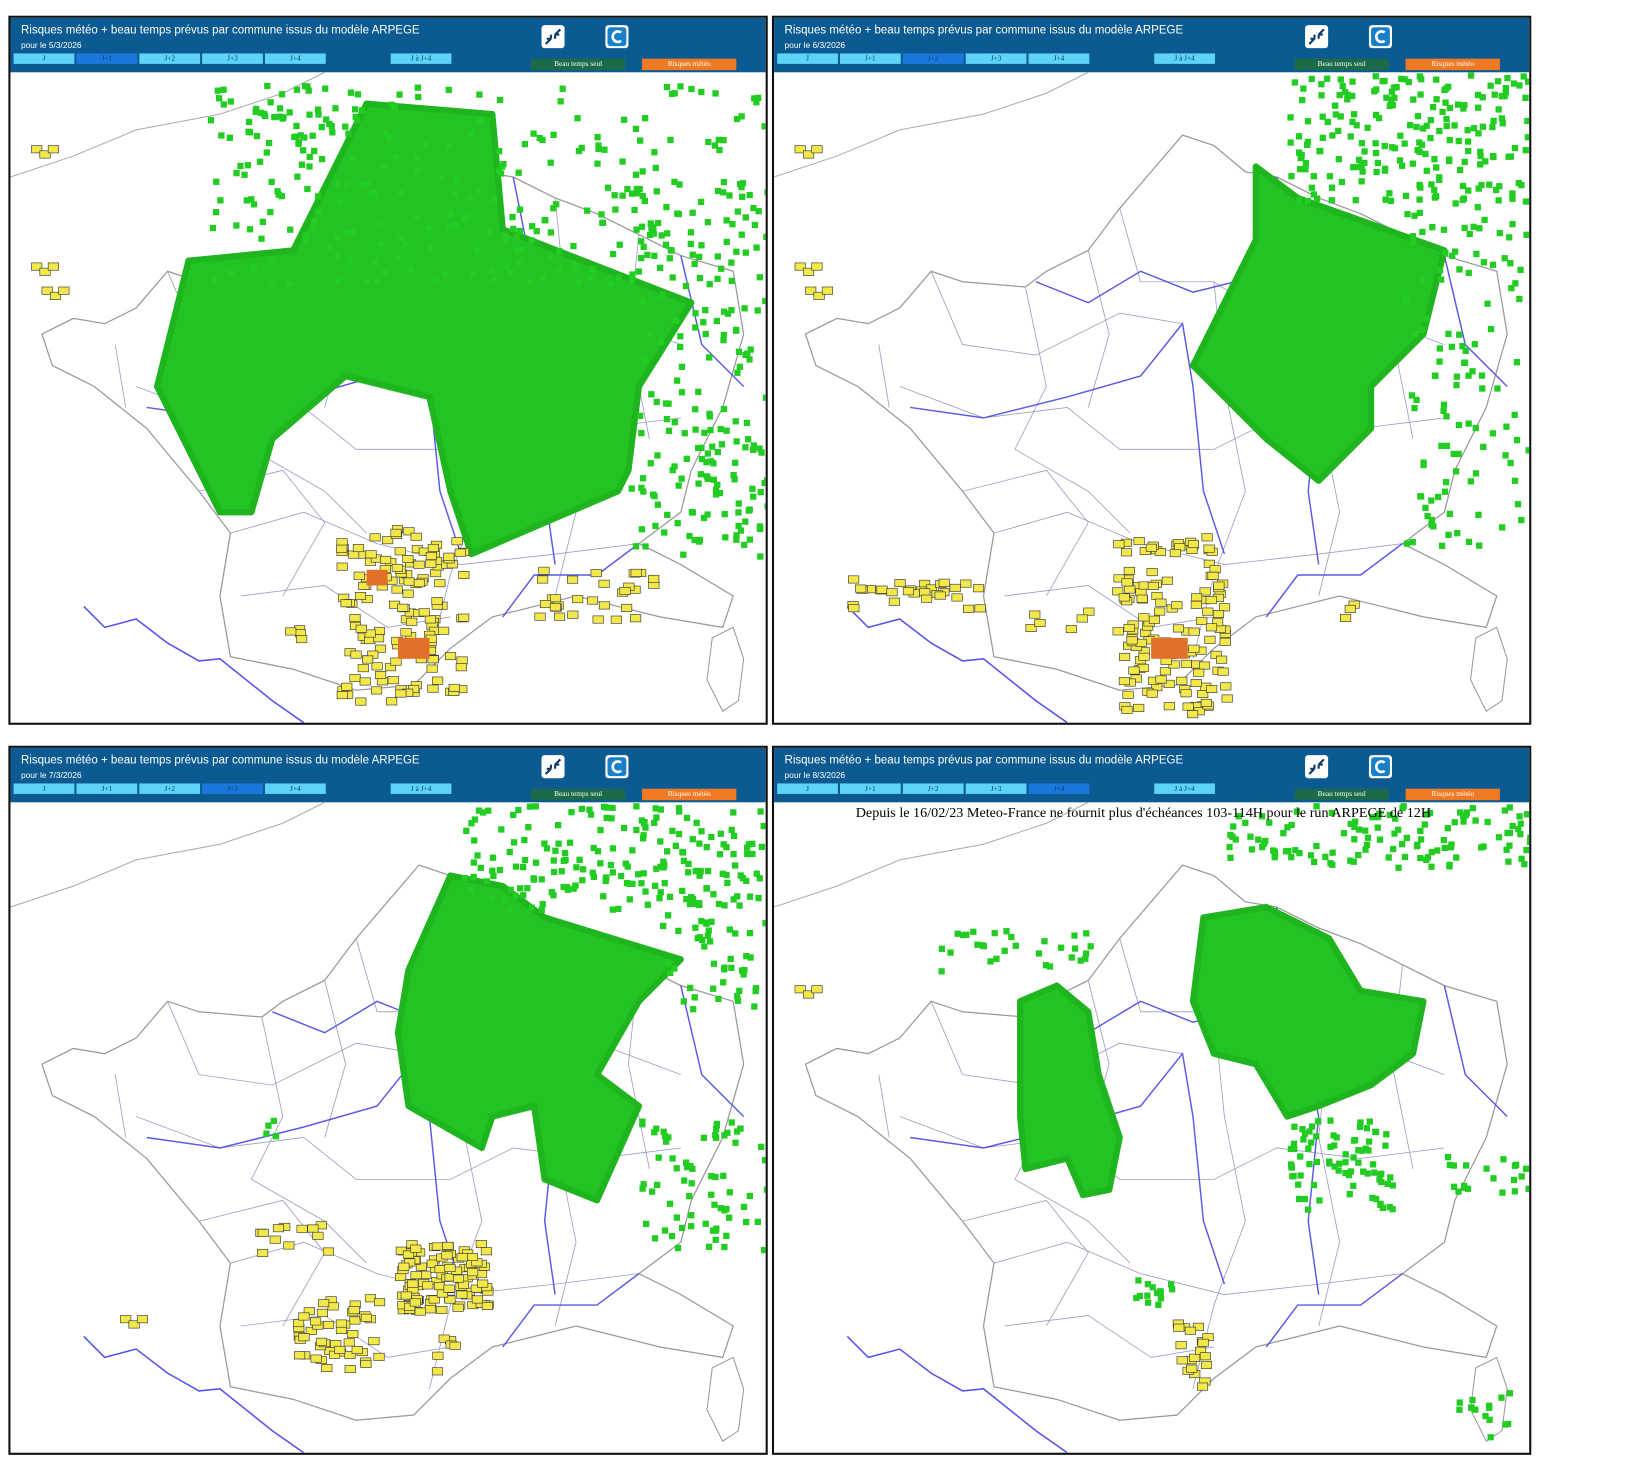 The width and height of the screenshot is (1634, 1467). I want to click on river, so click(712, 1051).